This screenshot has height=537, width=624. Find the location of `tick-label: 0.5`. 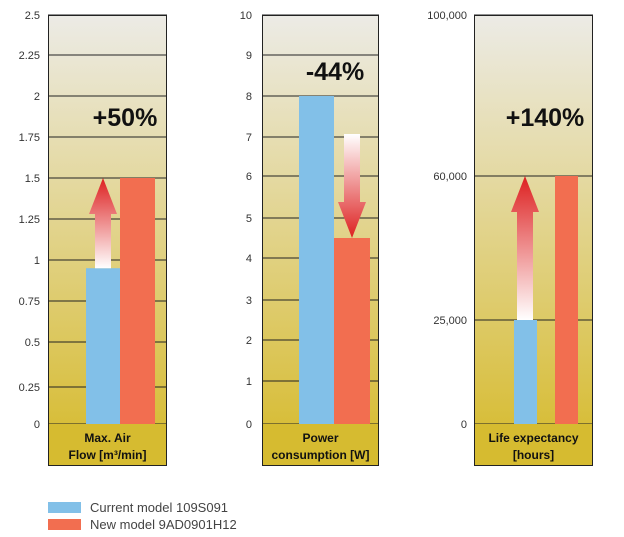

tick-label: 0.5 is located at coordinates (32, 343).